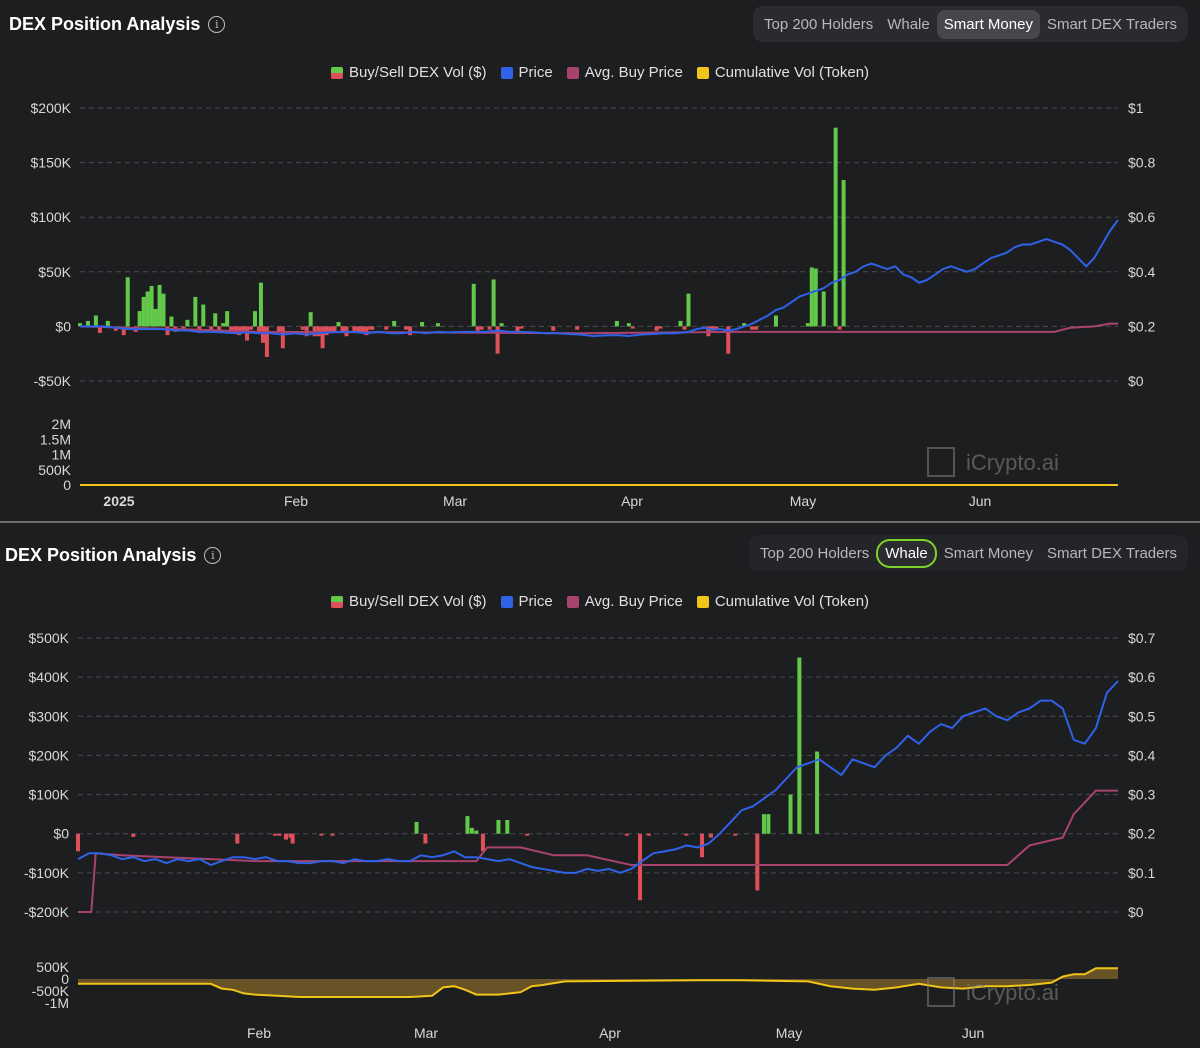 The image size is (1200, 1048). I want to click on volume-swatch-icon, so click(336, 601).